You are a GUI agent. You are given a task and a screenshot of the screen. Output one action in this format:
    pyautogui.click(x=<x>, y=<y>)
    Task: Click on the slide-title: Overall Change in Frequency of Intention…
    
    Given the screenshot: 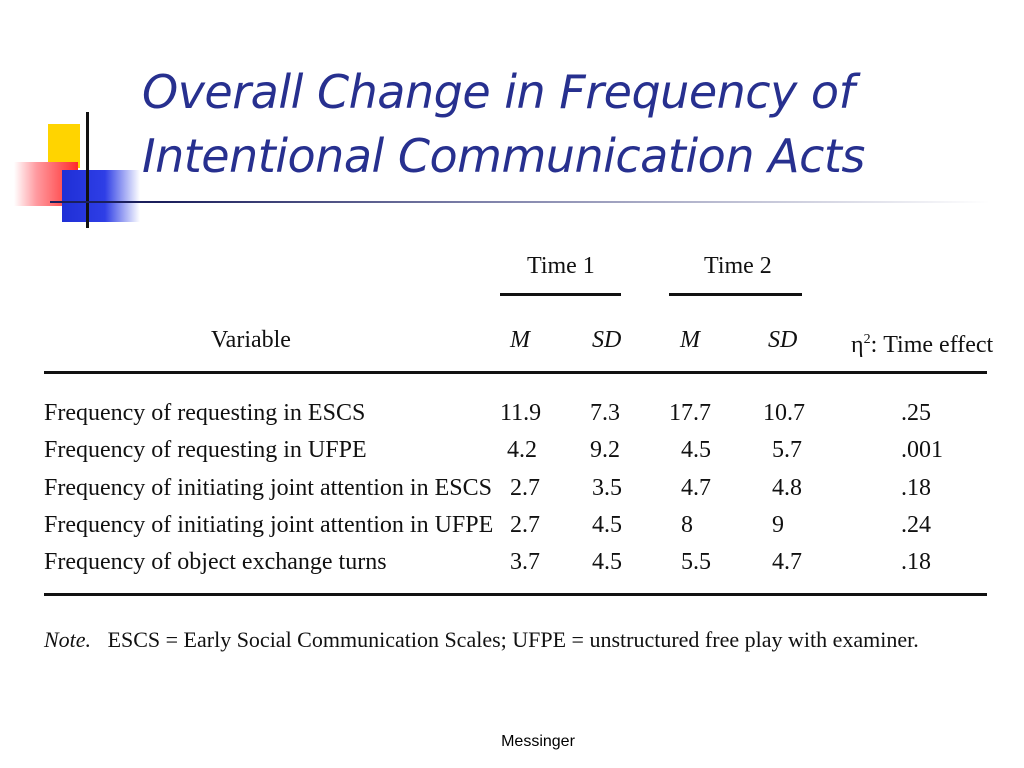 What is the action you would take?
    pyautogui.click(x=503, y=124)
    